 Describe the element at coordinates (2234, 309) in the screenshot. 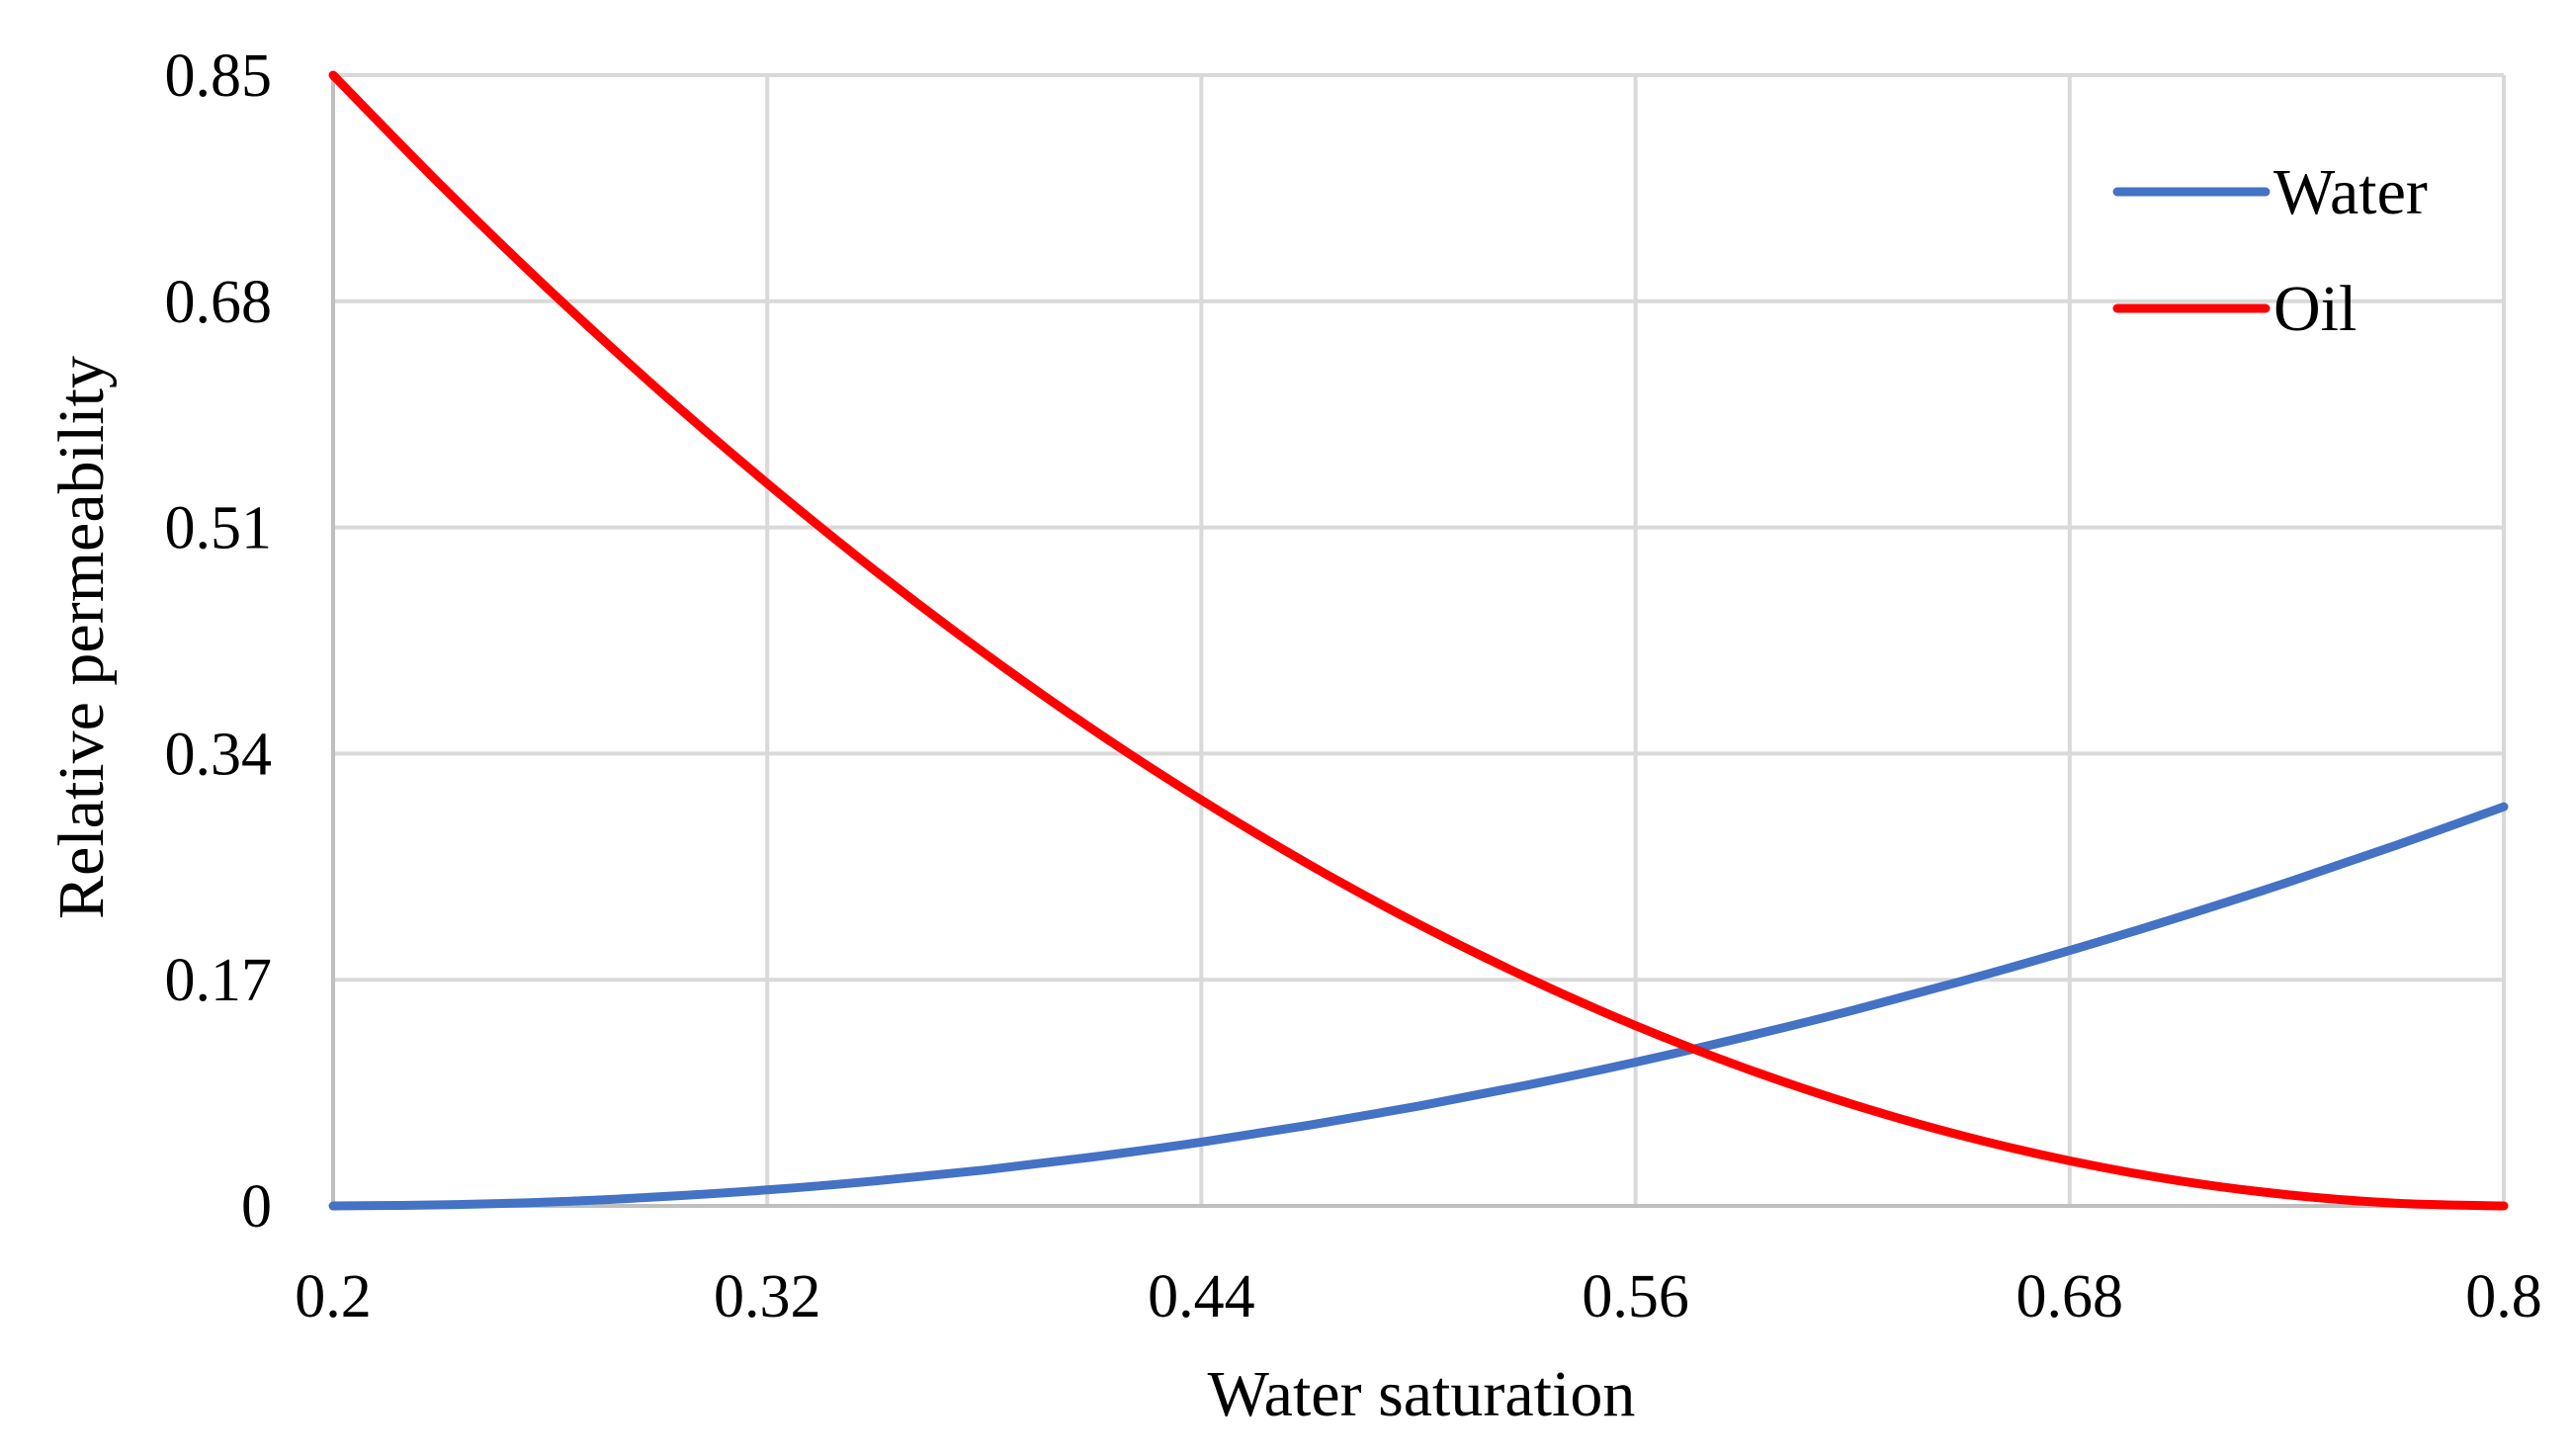

I see `legend-item-oil: Oil` at that location.